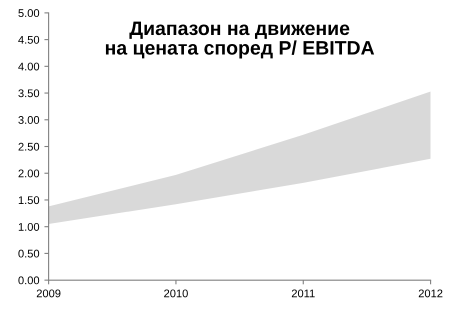 Image resolution: width=463 pixels, height=322 pixels. Describe the element at coordinates (29, 40) in the screenshot. I see `y-tick-label: 4.50` at that location.